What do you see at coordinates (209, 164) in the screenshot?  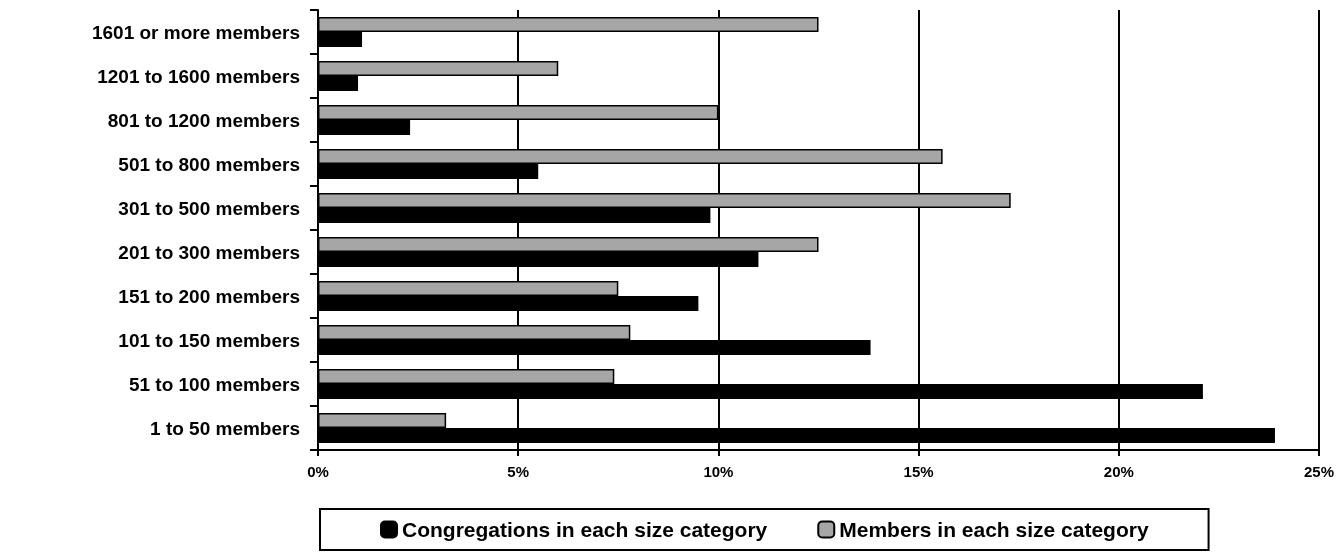 I see `y-tick-label: 501 to 800 members` at bounding box center [209, 164].